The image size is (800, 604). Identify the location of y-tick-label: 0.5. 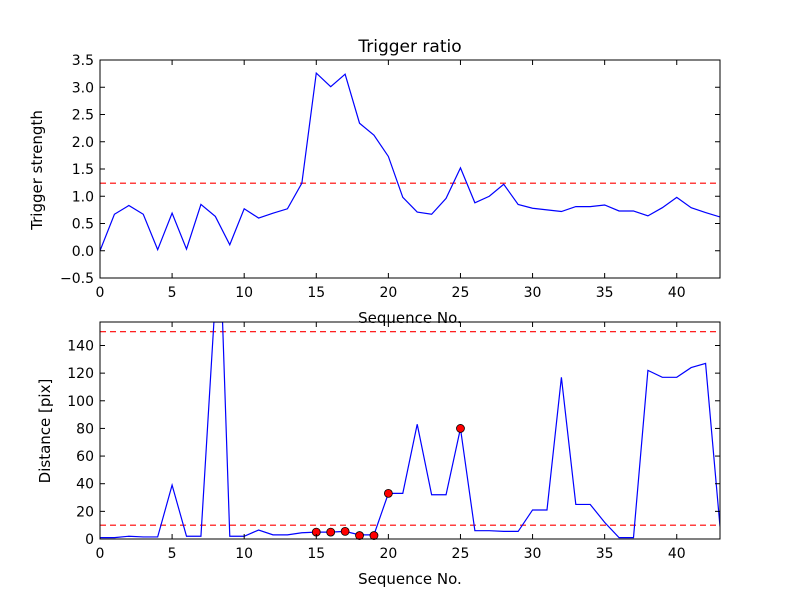
(83, 225).